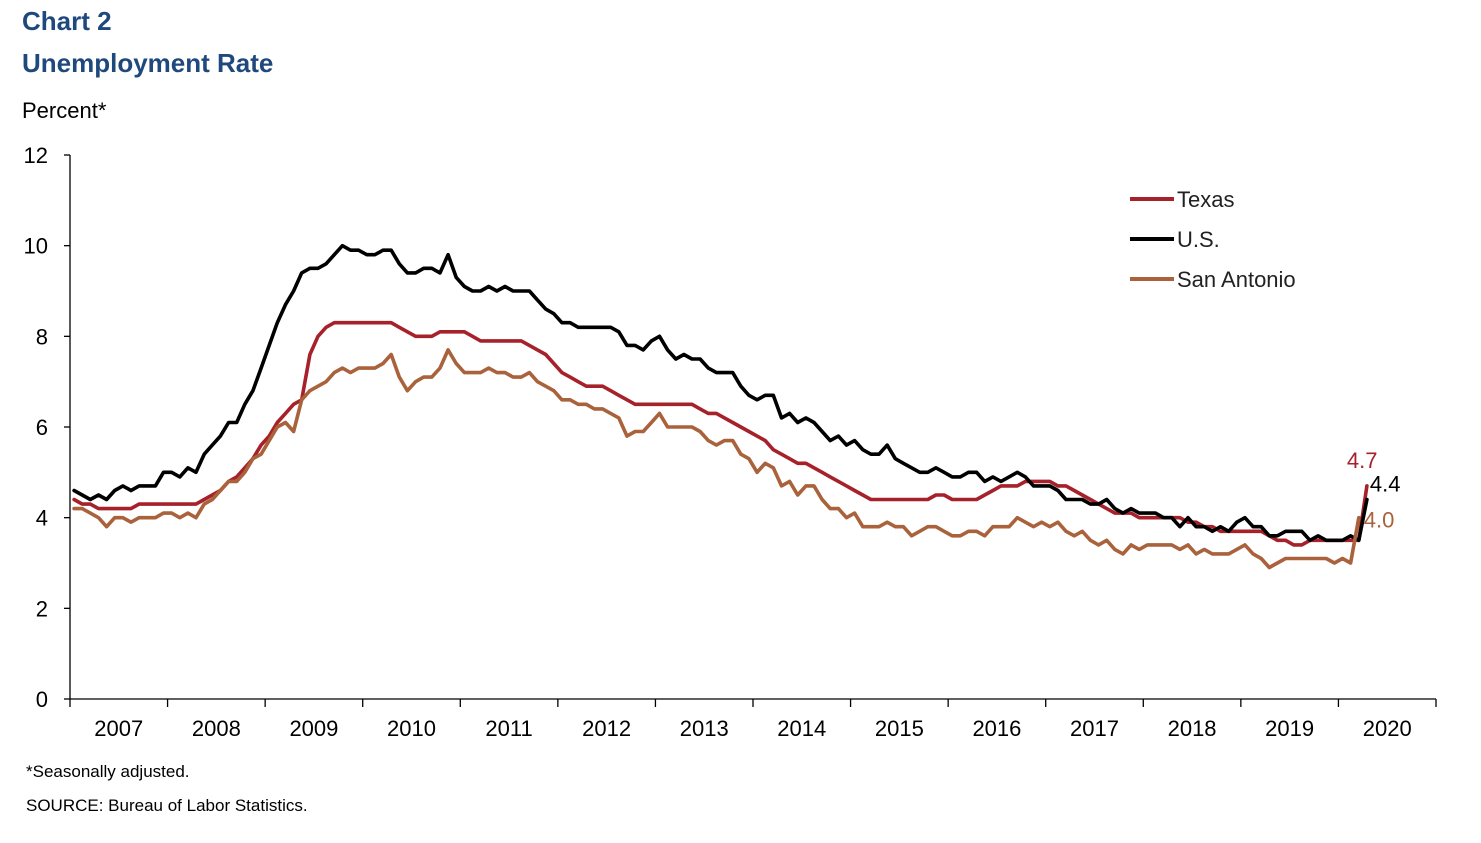  I want to click on x-tick-label: 2018, so click(1192, 728).